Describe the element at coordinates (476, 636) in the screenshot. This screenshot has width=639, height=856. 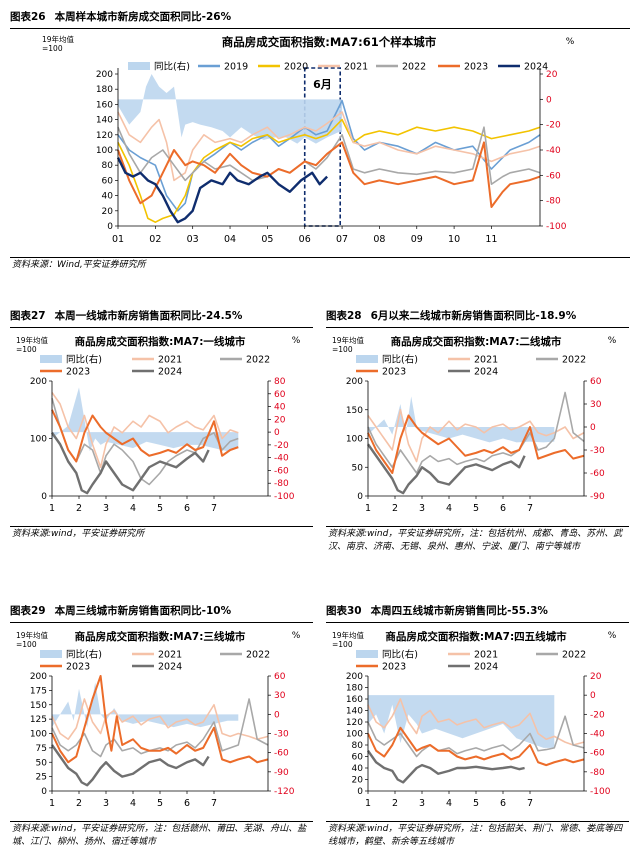
I see `chart-title: 商品房成交面积指数:MA7:四五线城市` at that location.